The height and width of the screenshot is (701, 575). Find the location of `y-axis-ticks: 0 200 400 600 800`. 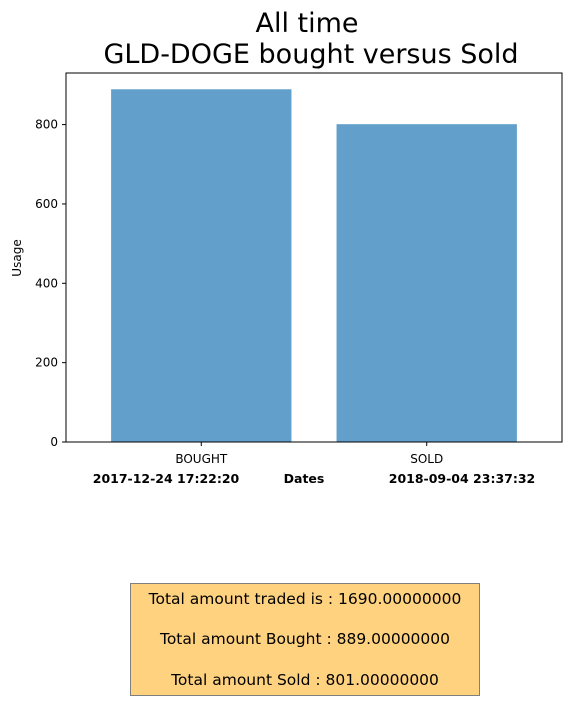

y-axis-ticks: 0 200 400 600 800 is located at coordinates (50, 283).